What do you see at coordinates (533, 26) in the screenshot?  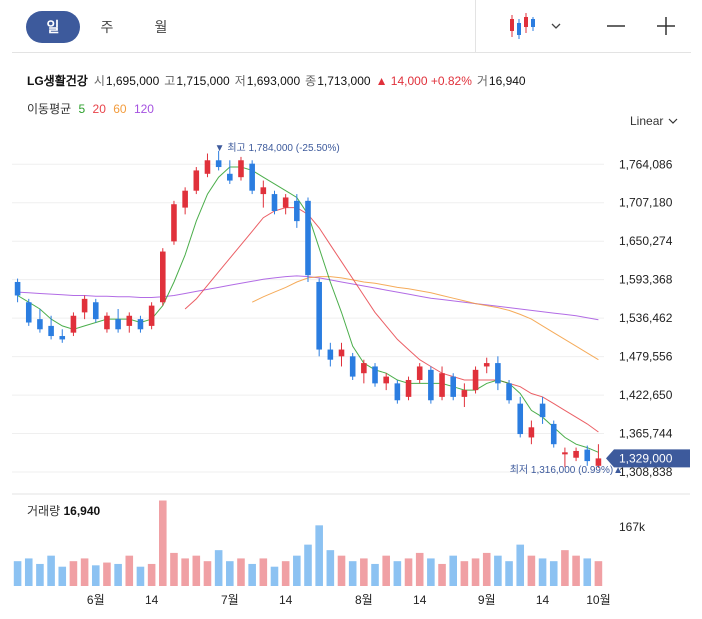 I see `chart-type-button` at bounding box center [533, 26].